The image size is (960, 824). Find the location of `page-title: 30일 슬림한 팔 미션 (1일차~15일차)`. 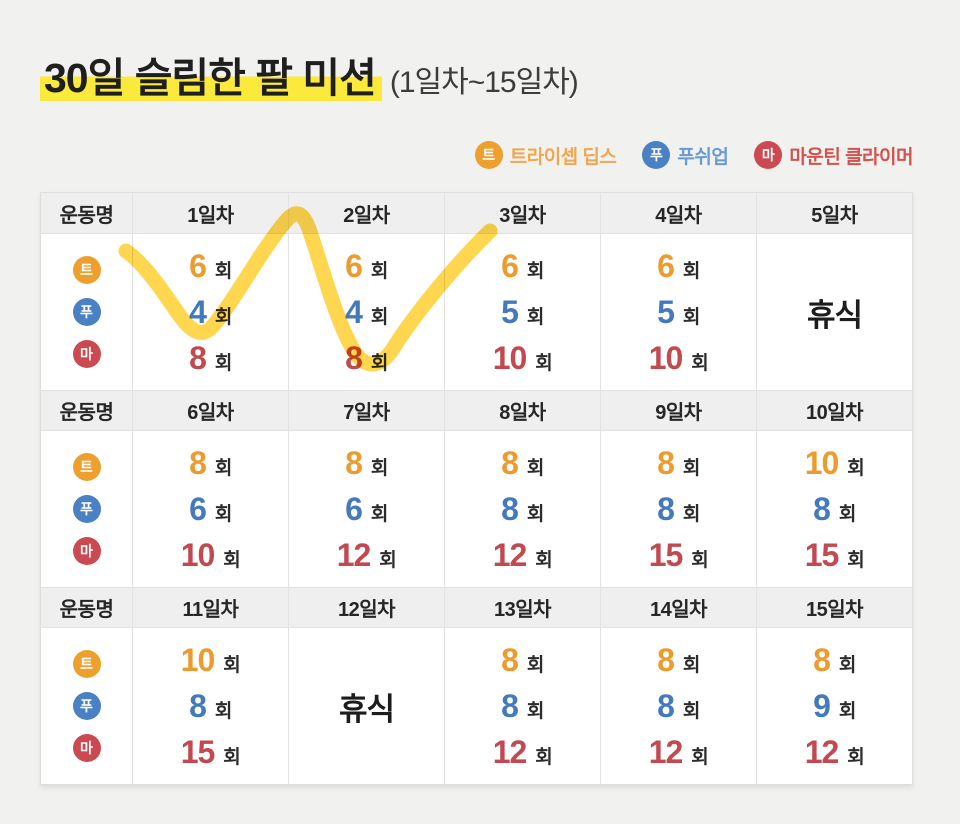

page-title: 30일 슬림한 팔 미션 (1일차~15일차) is located at coordinates (309, 74).